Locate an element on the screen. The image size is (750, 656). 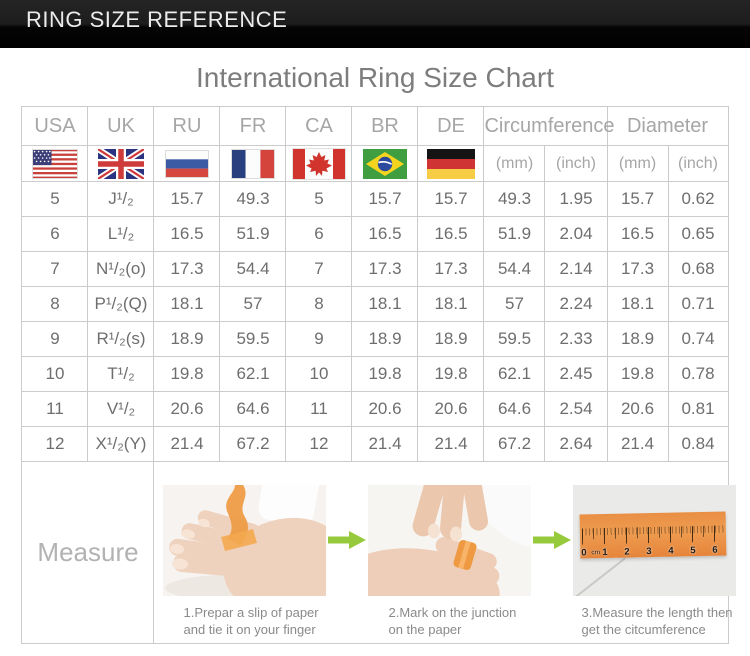
cell-dia_mm: 20.6 is located at coordinates (637, 409).